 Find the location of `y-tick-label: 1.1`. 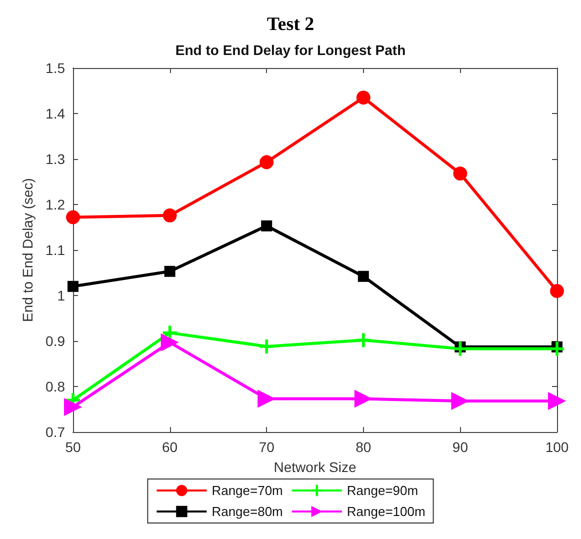

y-tick-label: 1.1 is located at coordinates (56, 250).